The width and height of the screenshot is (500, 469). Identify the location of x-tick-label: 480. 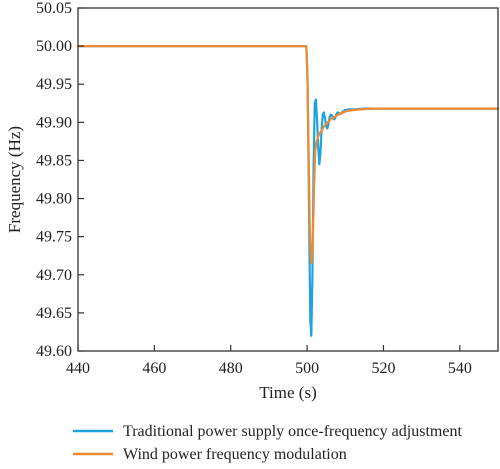
(231, 368).